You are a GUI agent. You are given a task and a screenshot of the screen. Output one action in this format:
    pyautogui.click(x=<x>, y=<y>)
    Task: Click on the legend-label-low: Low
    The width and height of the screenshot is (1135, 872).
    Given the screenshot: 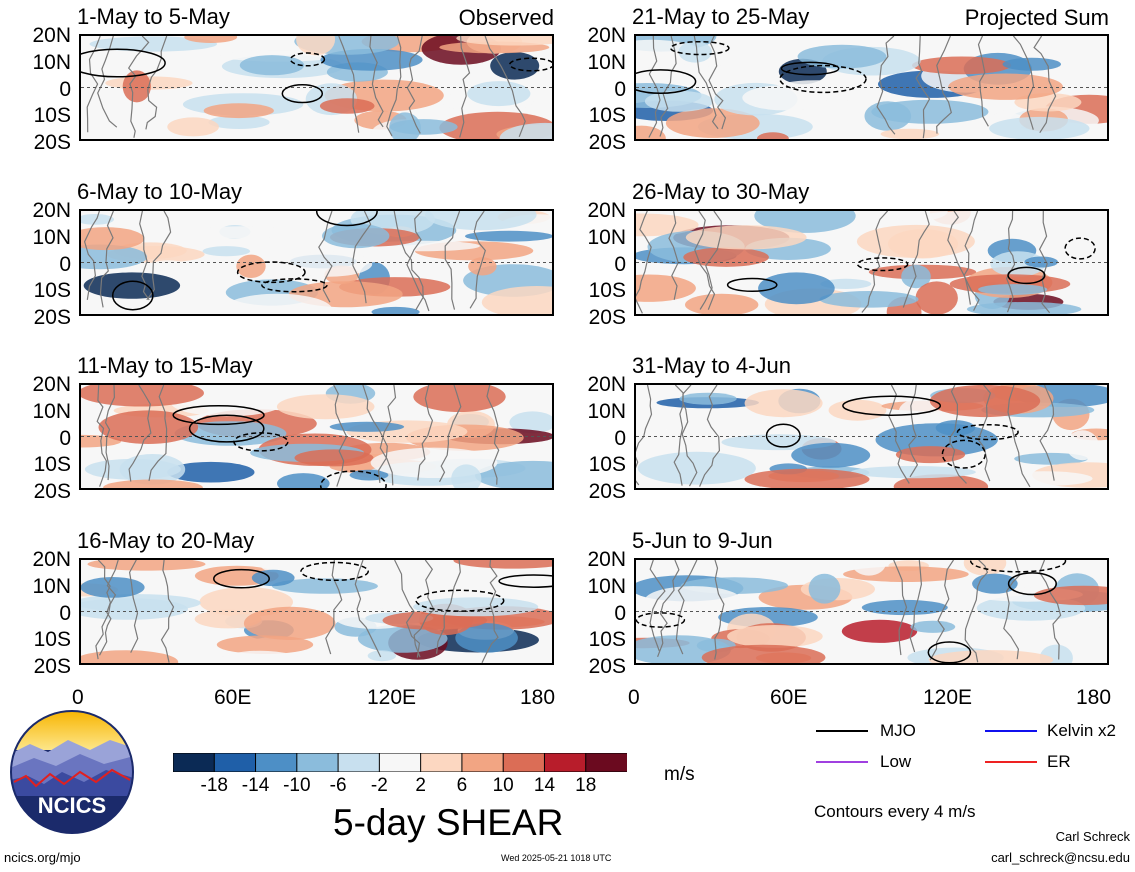 What is the action you would take?
    pyautogui.click(x=896, y=761)
    